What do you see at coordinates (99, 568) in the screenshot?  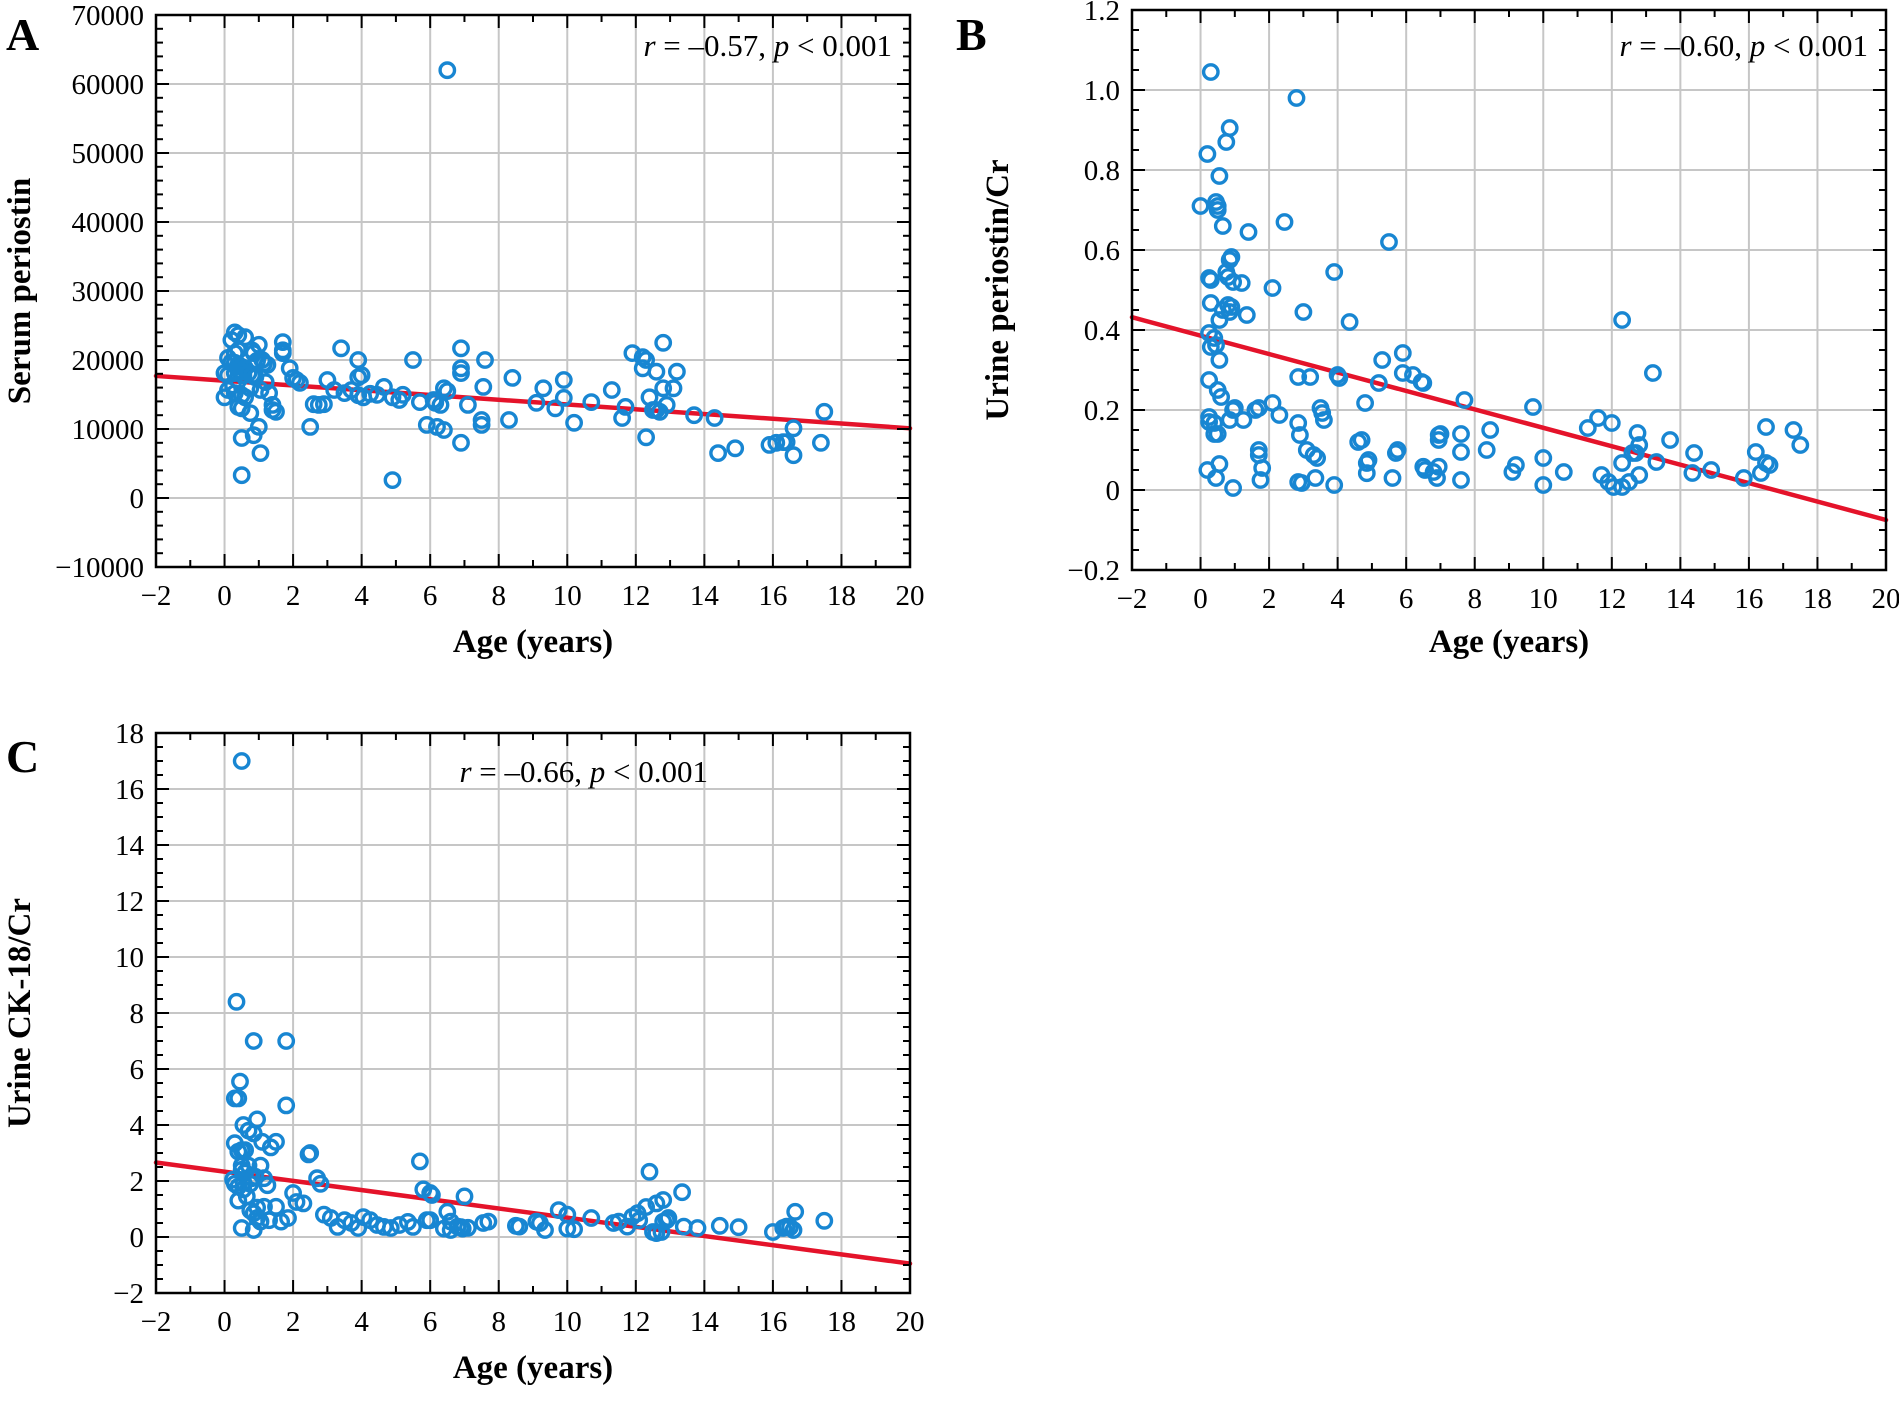 I see `y-tick-label: −10000` at bounding box center [99, 568].